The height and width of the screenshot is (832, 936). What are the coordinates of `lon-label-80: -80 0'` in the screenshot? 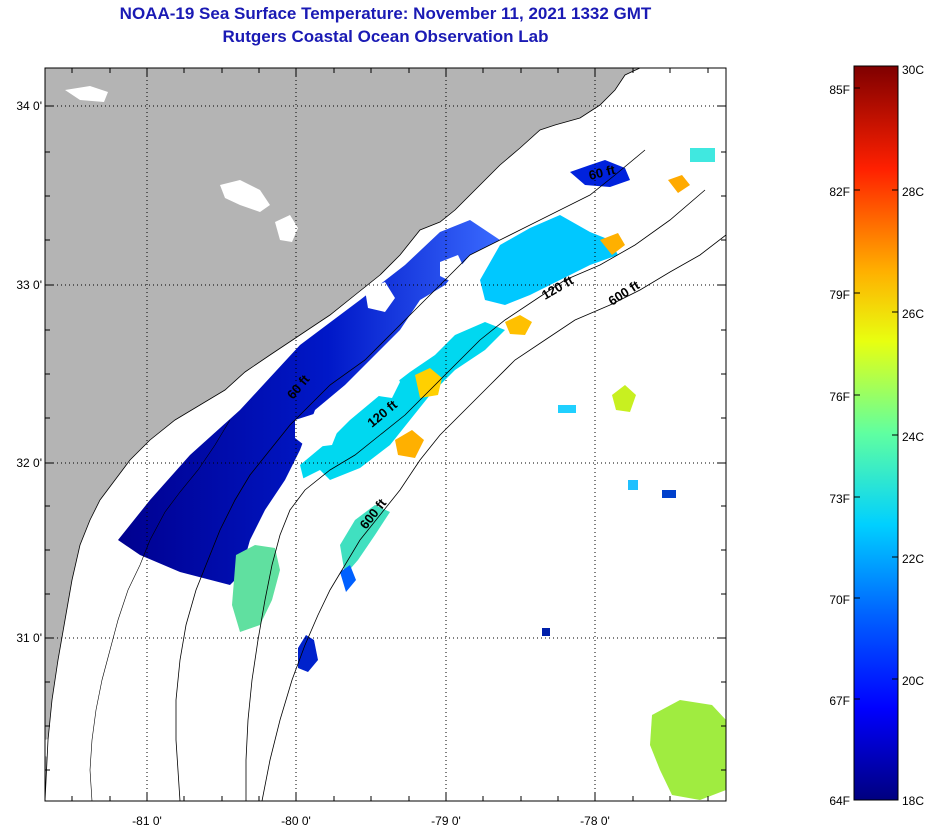 It's located at (296, 821).